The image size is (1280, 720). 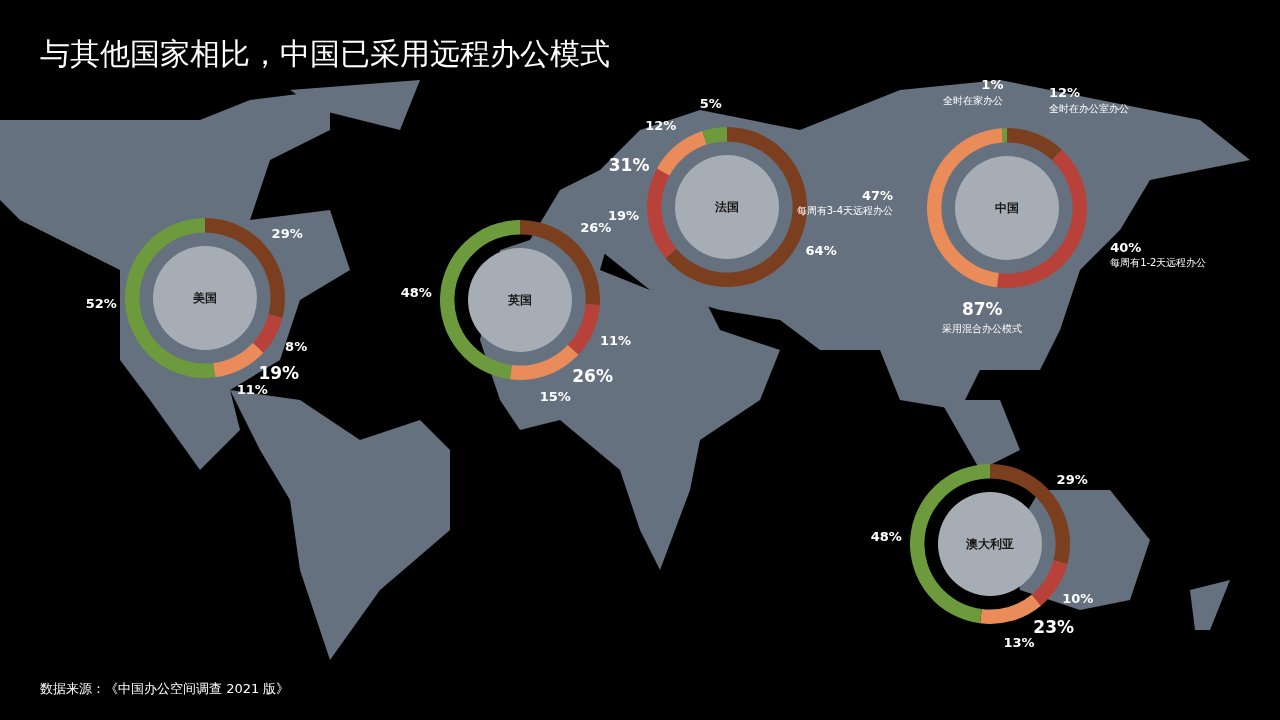 I want to click on text: 与其他国家相比，中国已采用远程办公模式, so click(x=325, y=54).